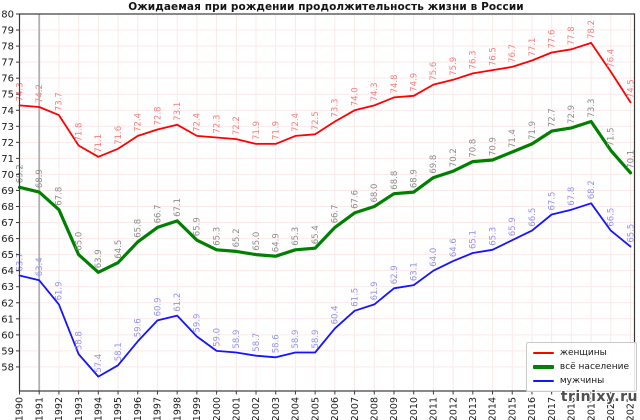 The height and width of the screenshot is (420, 640). What do you see at coordinates (473, 408) in the screenshot?
I see `x-tick-label: 2013` at bounding box center [473, 408].